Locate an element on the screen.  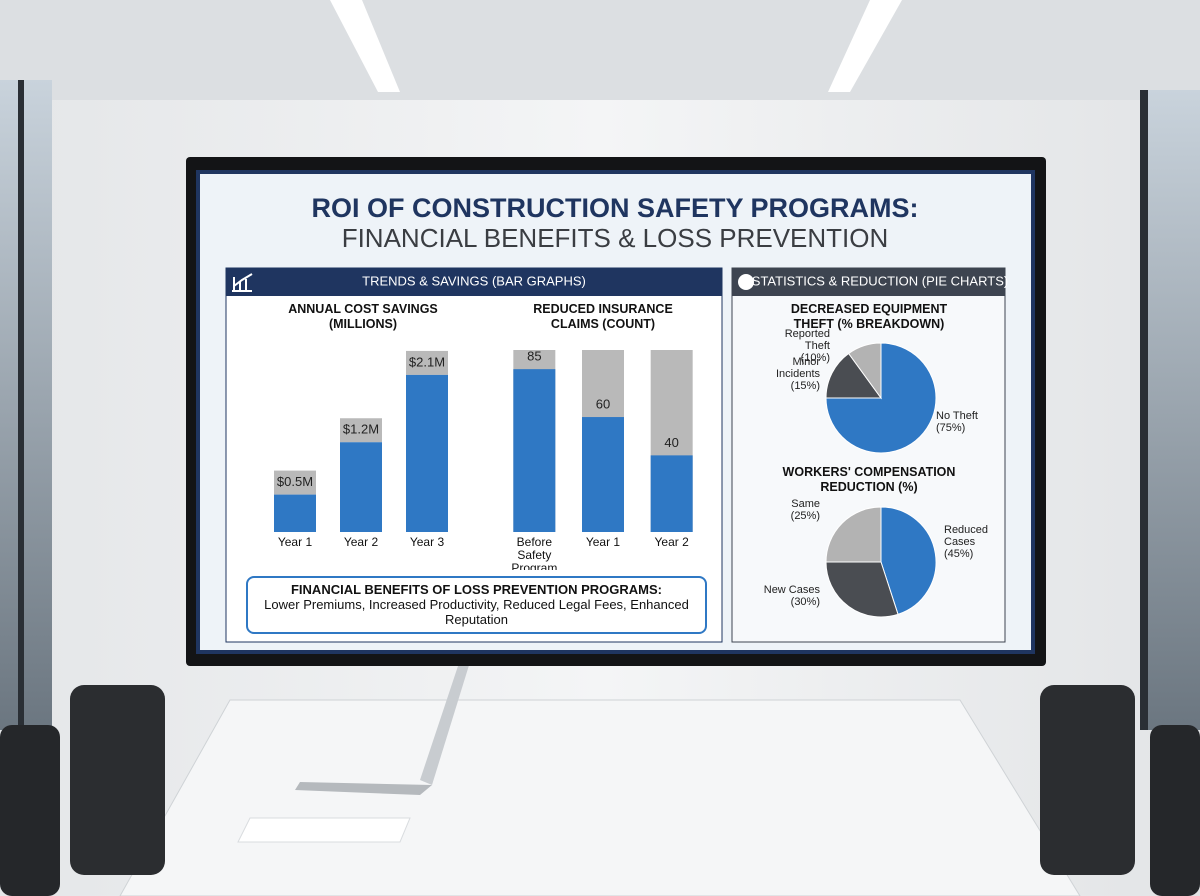
chart-title: REDUCED INSURANCE CLAIMS (COUNT) is located at coordinates (603, 316).